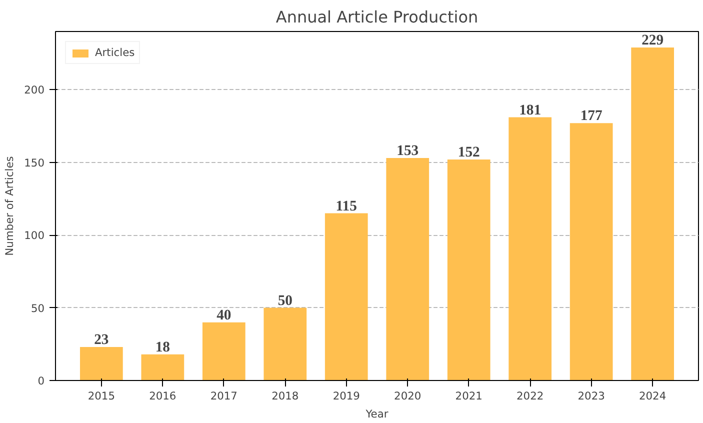  What do you see at coordinates (34, 163) in the screenshot?
I see `y-tick-label: 150` at bounding box center [34, 163].